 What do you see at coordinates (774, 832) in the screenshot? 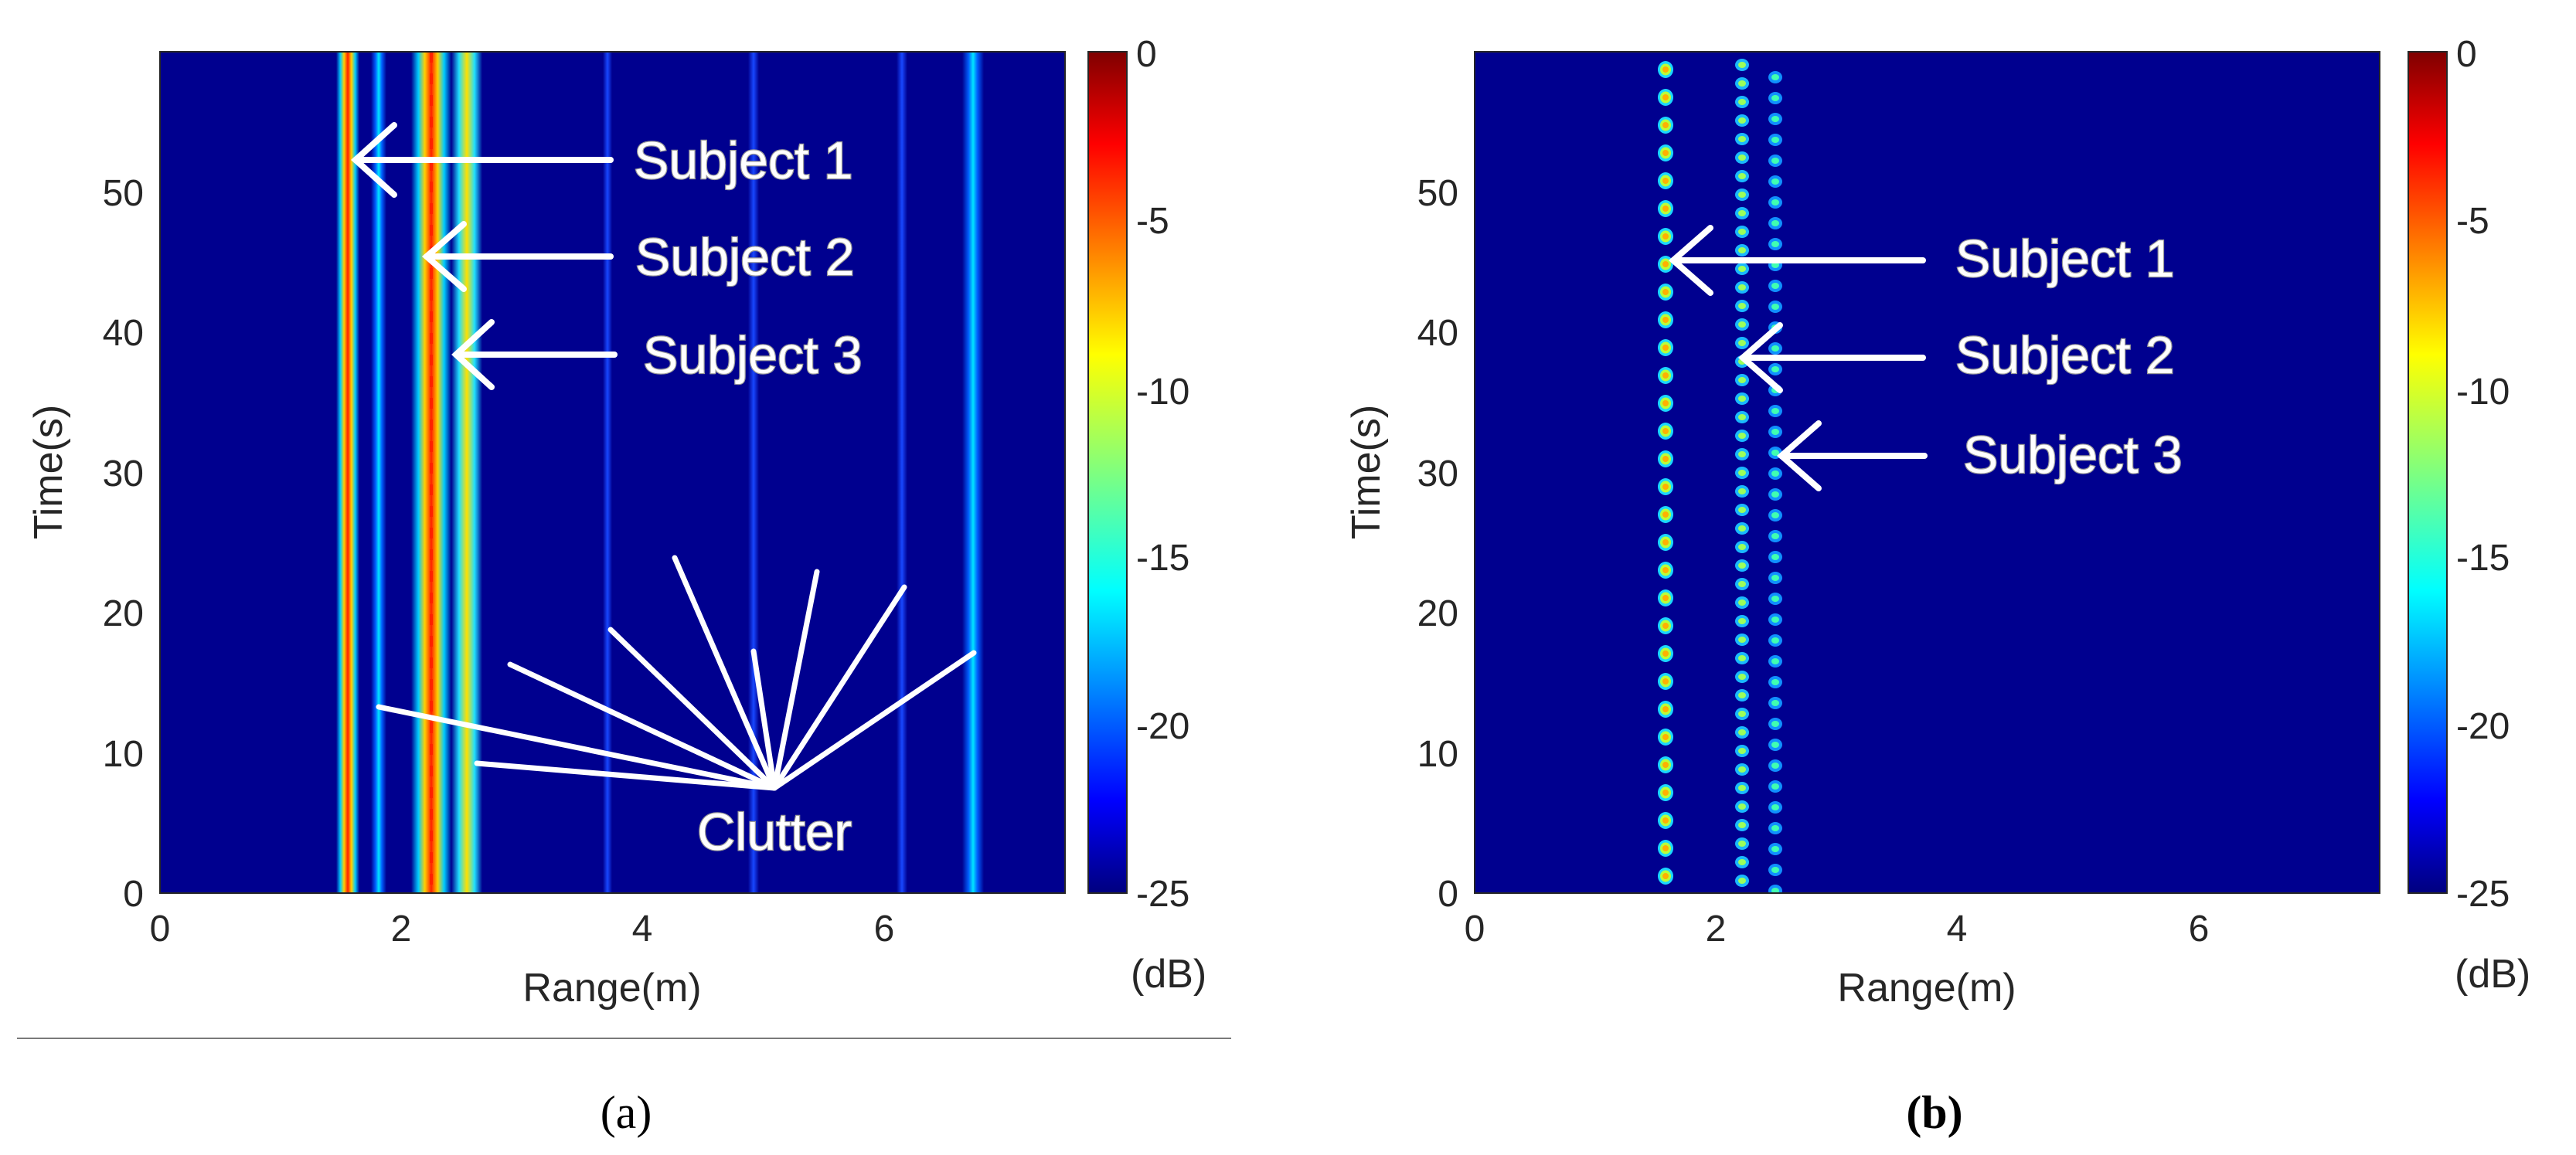
I see `annotation-clutter: Clutter` at bounding box center [774, 832].